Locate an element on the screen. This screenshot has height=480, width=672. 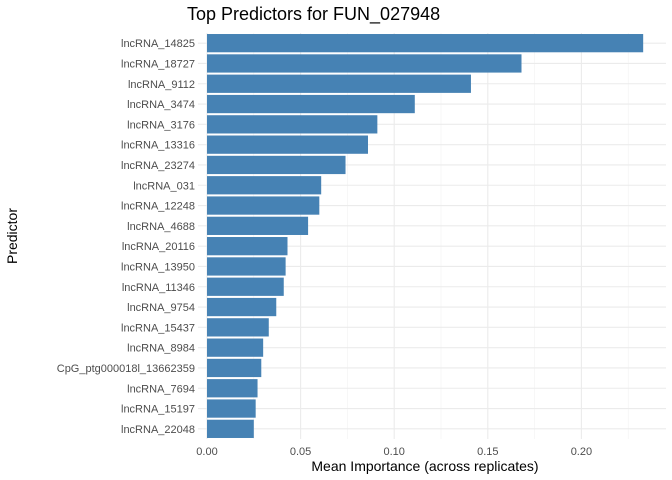
y-tick-label: lncRNA_15197 is located at coordinates (158, 410).